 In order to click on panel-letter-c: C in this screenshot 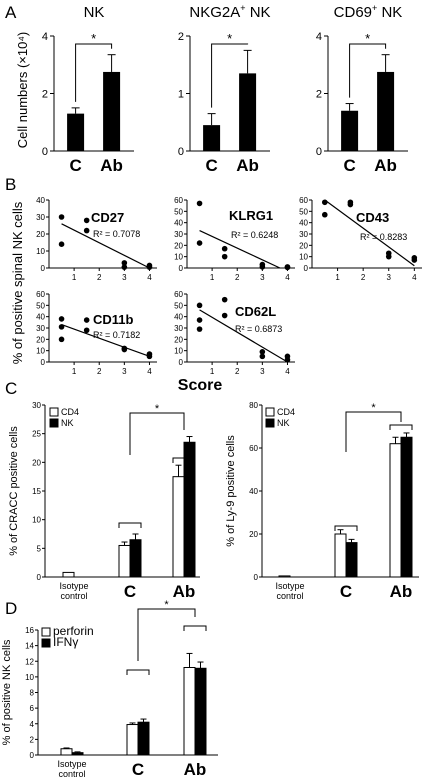, I will do `click(11, 388)`.